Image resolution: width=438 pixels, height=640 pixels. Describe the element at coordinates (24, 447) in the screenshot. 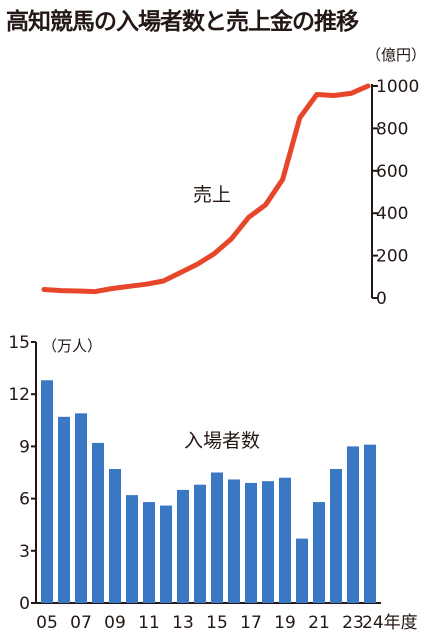

I see `attendance-y-tick-label: 9` at that location.